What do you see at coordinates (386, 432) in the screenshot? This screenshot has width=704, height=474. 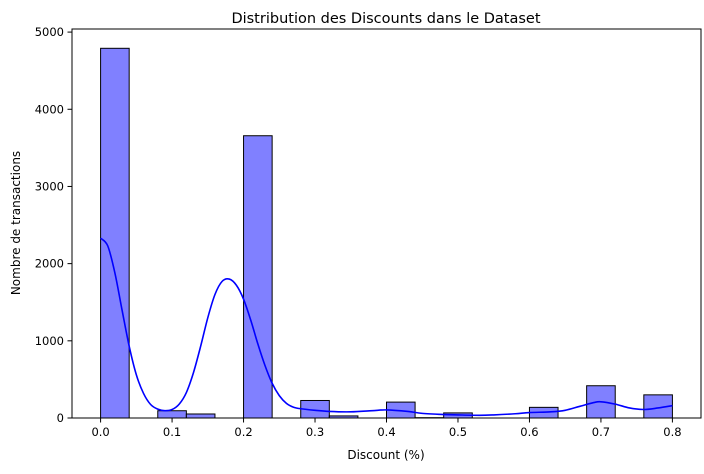 I see `x-tick-label: 0.4` at bounding box center [386, 432].